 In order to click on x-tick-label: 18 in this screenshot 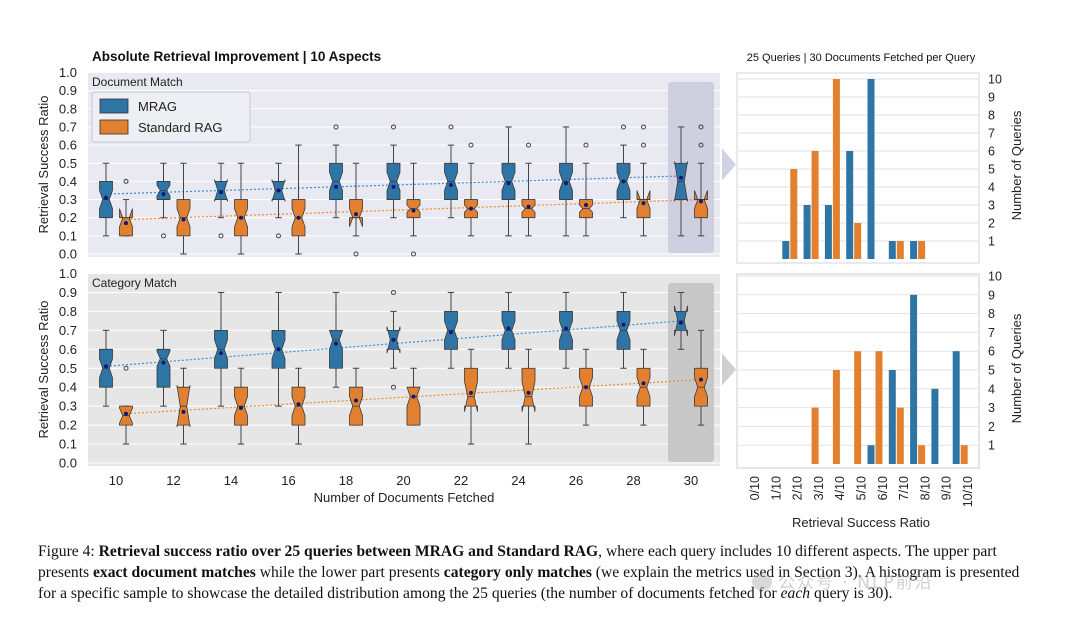, I will do `click(346, 480)`.